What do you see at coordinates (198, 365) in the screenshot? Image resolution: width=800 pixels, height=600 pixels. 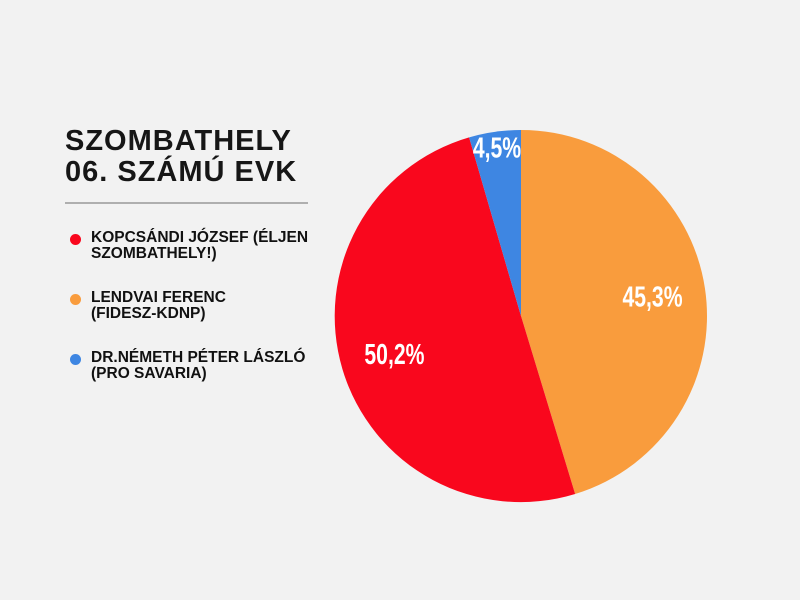 I see `legend-label-nemeth: DR.NÉMETH PÉTER LÁSZLÓ (PRO SAVARIA)` at bounding box center [198, 365].